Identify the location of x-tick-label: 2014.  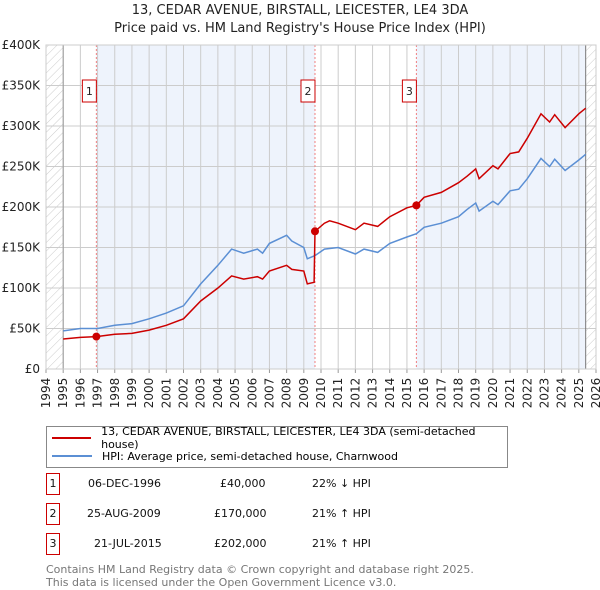
(390, 393).